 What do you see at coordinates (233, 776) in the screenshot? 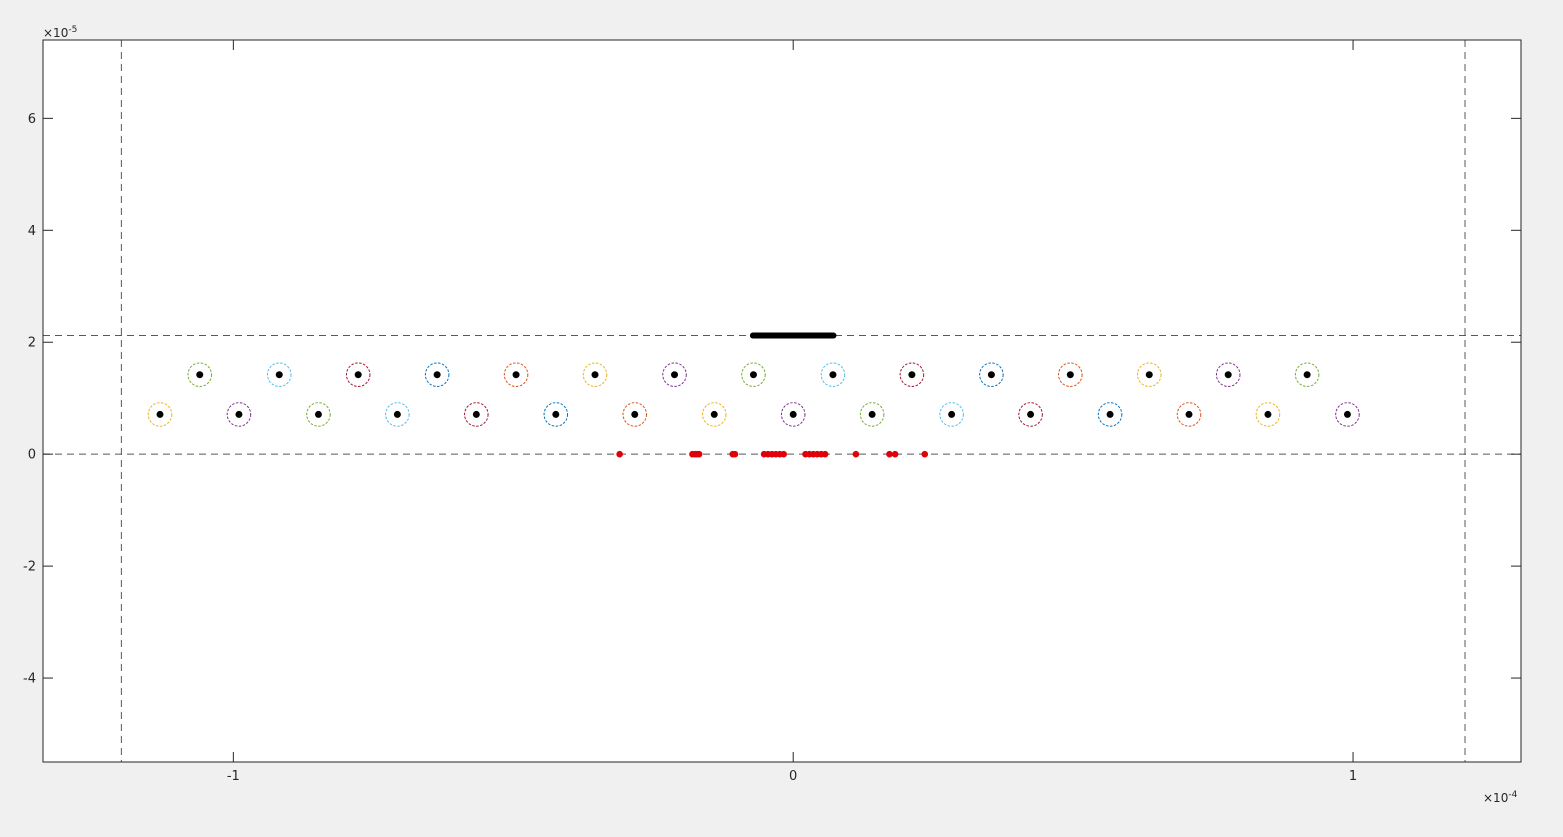
I see `x-tick-label: -1` at bounding box center [233, 776].